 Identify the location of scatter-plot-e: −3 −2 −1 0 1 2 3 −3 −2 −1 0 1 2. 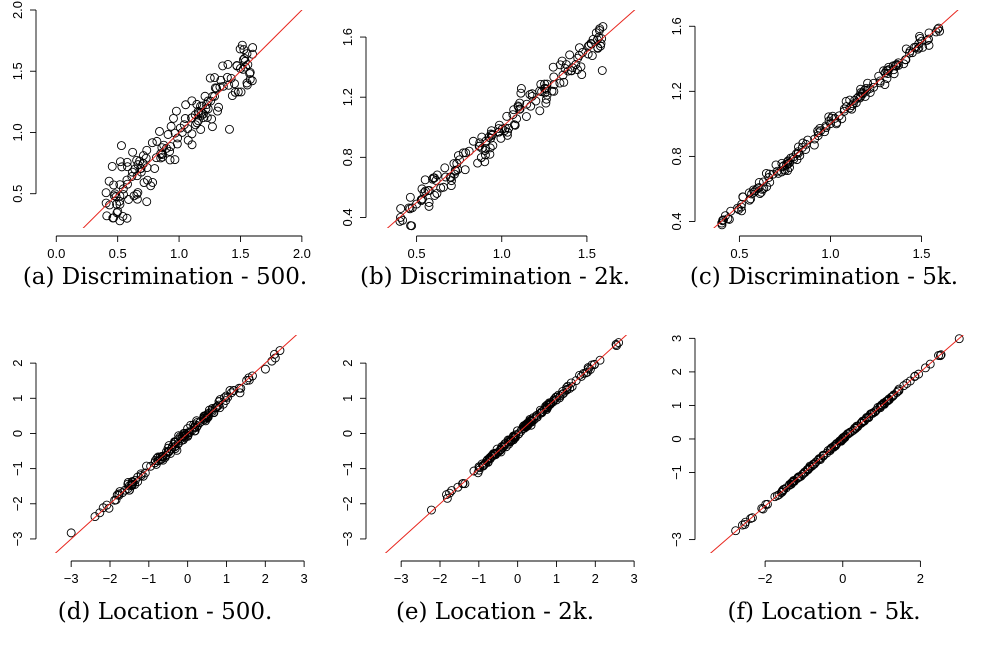
(489, 460).